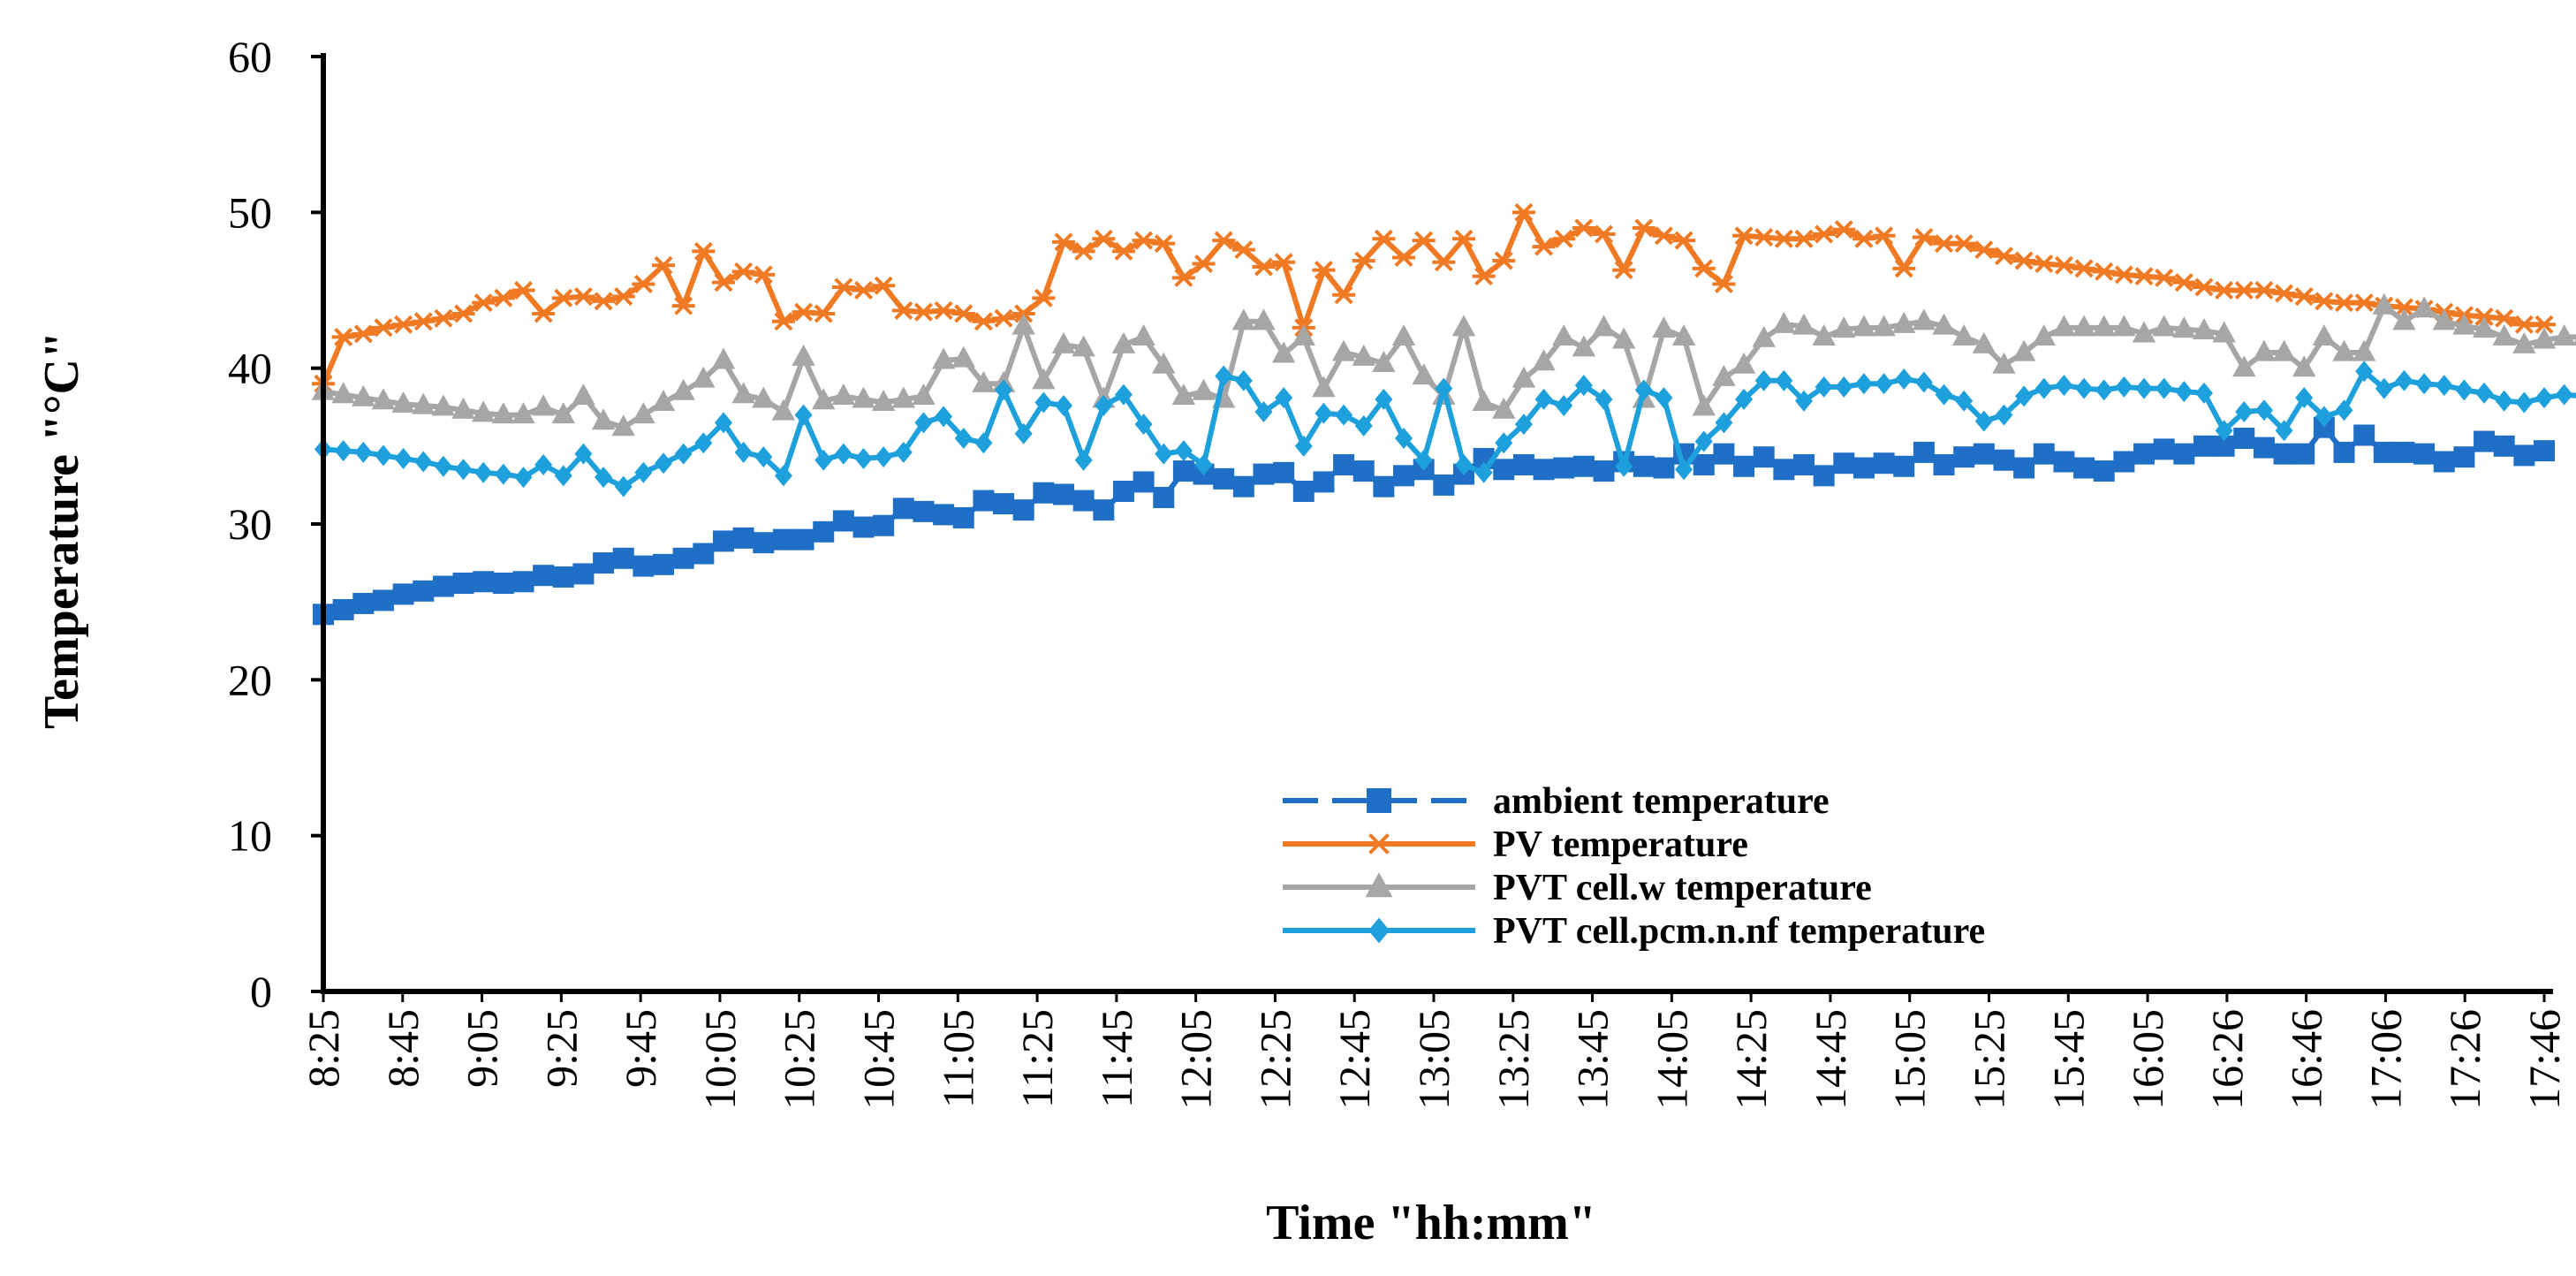 The image size is (2576, 1276). What do you see at coordinates (720, 1059) in the screenshot?
I see `x-tick-label: 10:05` at bounding box center [720, 1059].